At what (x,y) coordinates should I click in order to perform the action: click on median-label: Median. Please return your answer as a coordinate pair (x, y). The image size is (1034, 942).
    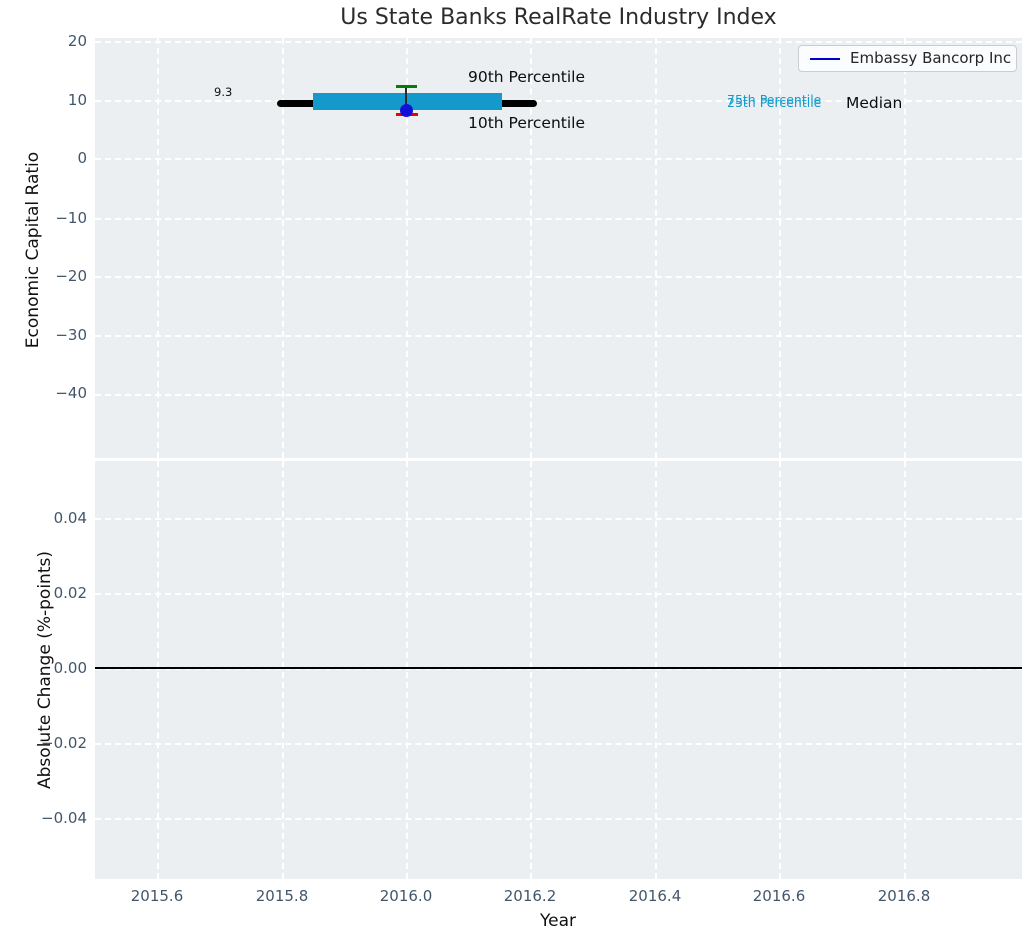
    Looking at the image, I should click on (874, 103).